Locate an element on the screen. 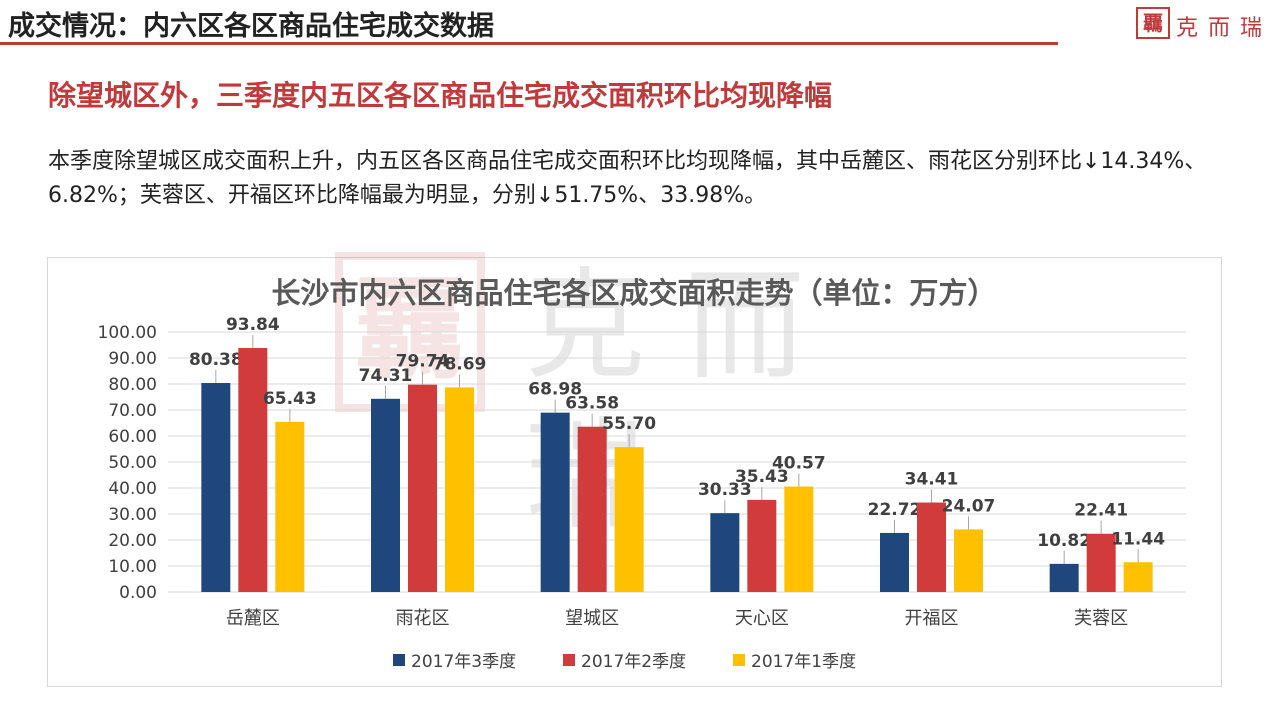 The height and width of the screenshot is (720, 1280). page-title: 成交情况：内六区各区商品住宅成交数据 is located at coordinates (251, 26).